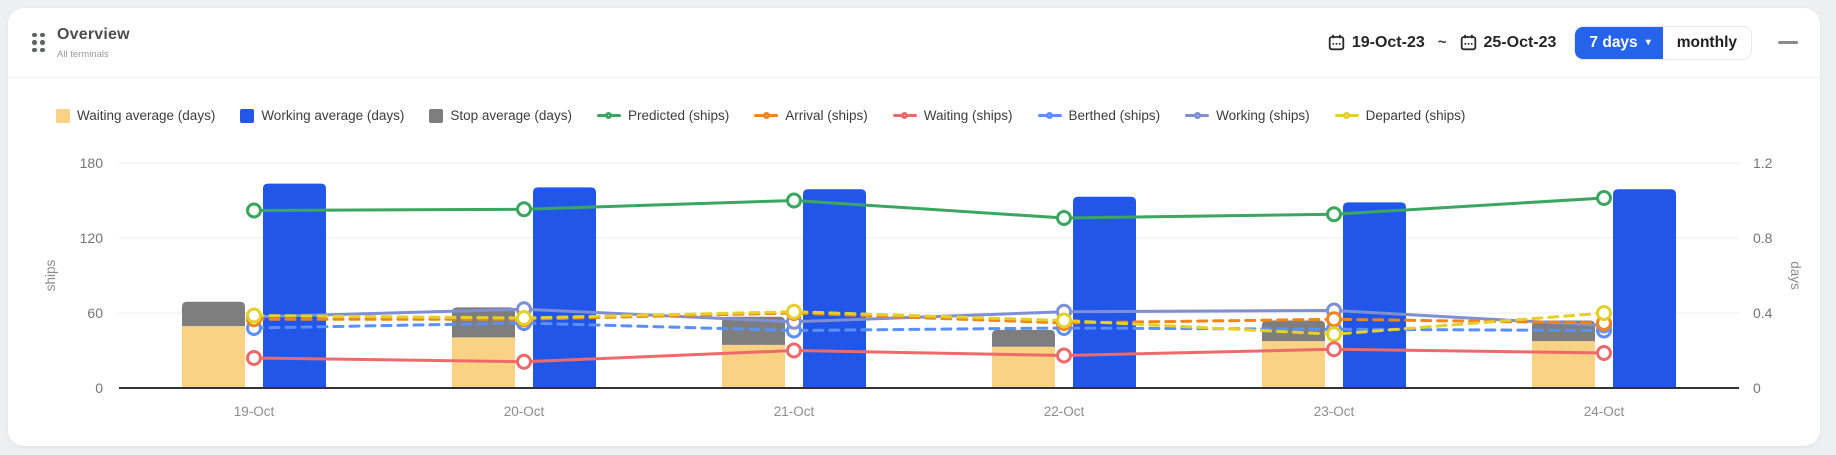 Image resolution: width=1836 pixels, height=455 pixels. What do you see at coordinates (1114, 115) in the screenshot?
I see `legend-item-label: Berthed (ships)` at bounding box center [1114, 115].